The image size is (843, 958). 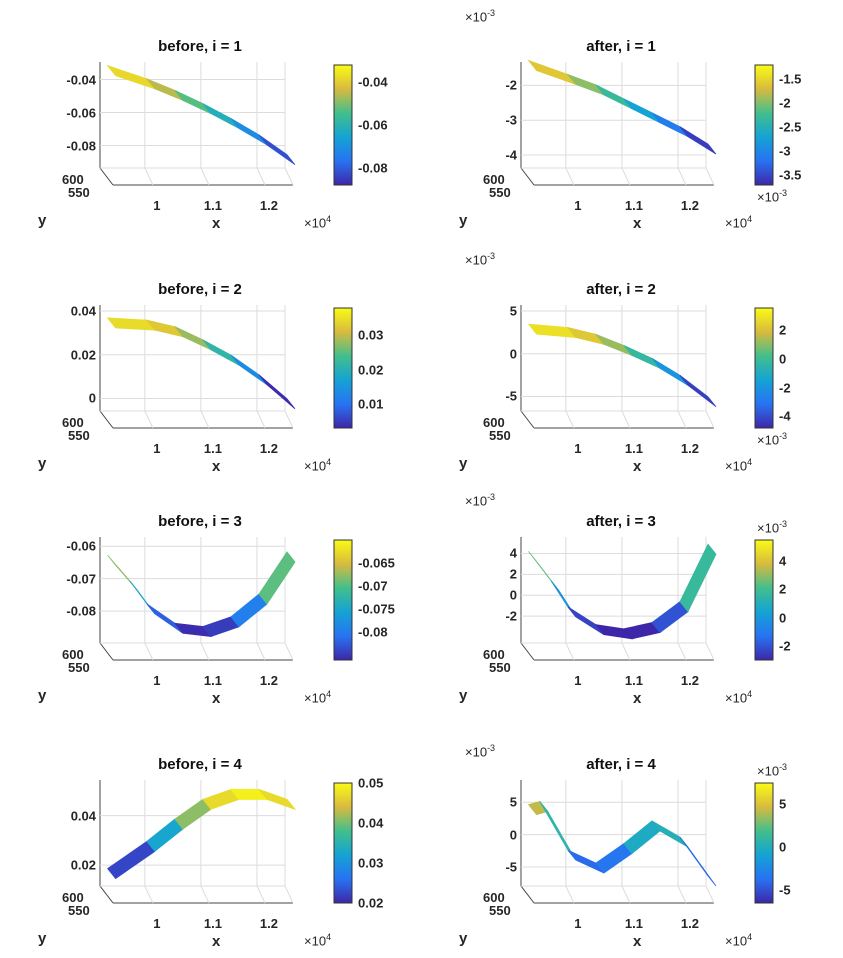 I want to click on colorbar-tick-label: 2, so click(x=783, y=589).